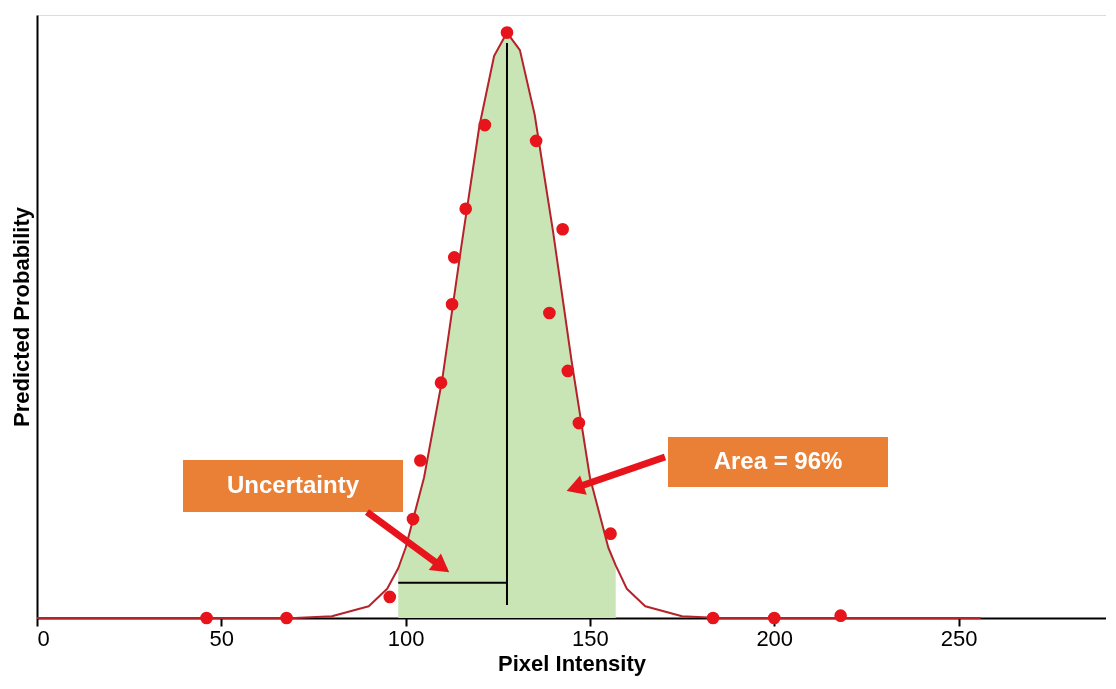  I want to click on x-axis-title: Pixel Intensity, so click(572, 663).